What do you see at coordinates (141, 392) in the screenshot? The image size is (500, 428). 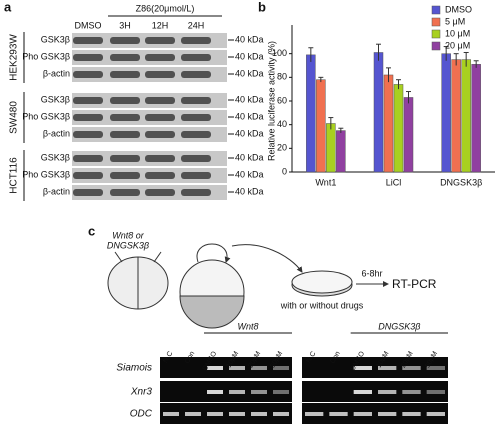 I see `gene-label: Xnr3` at bounding box center [141, 392].